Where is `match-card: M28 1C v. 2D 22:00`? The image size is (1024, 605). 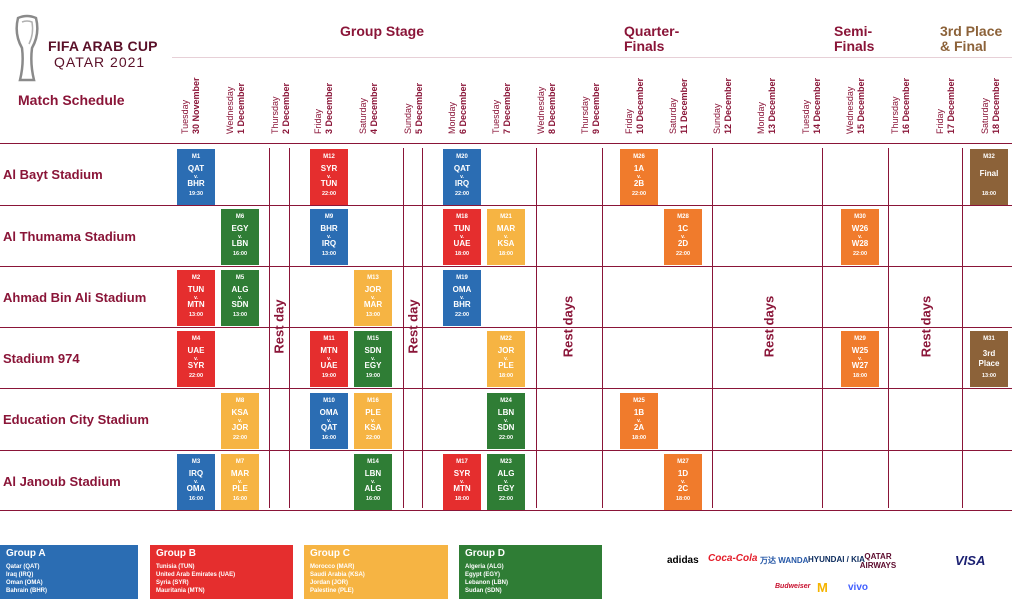
match-card: M28 1C v. 2D 22:00 is located at coordinates (683, 237).